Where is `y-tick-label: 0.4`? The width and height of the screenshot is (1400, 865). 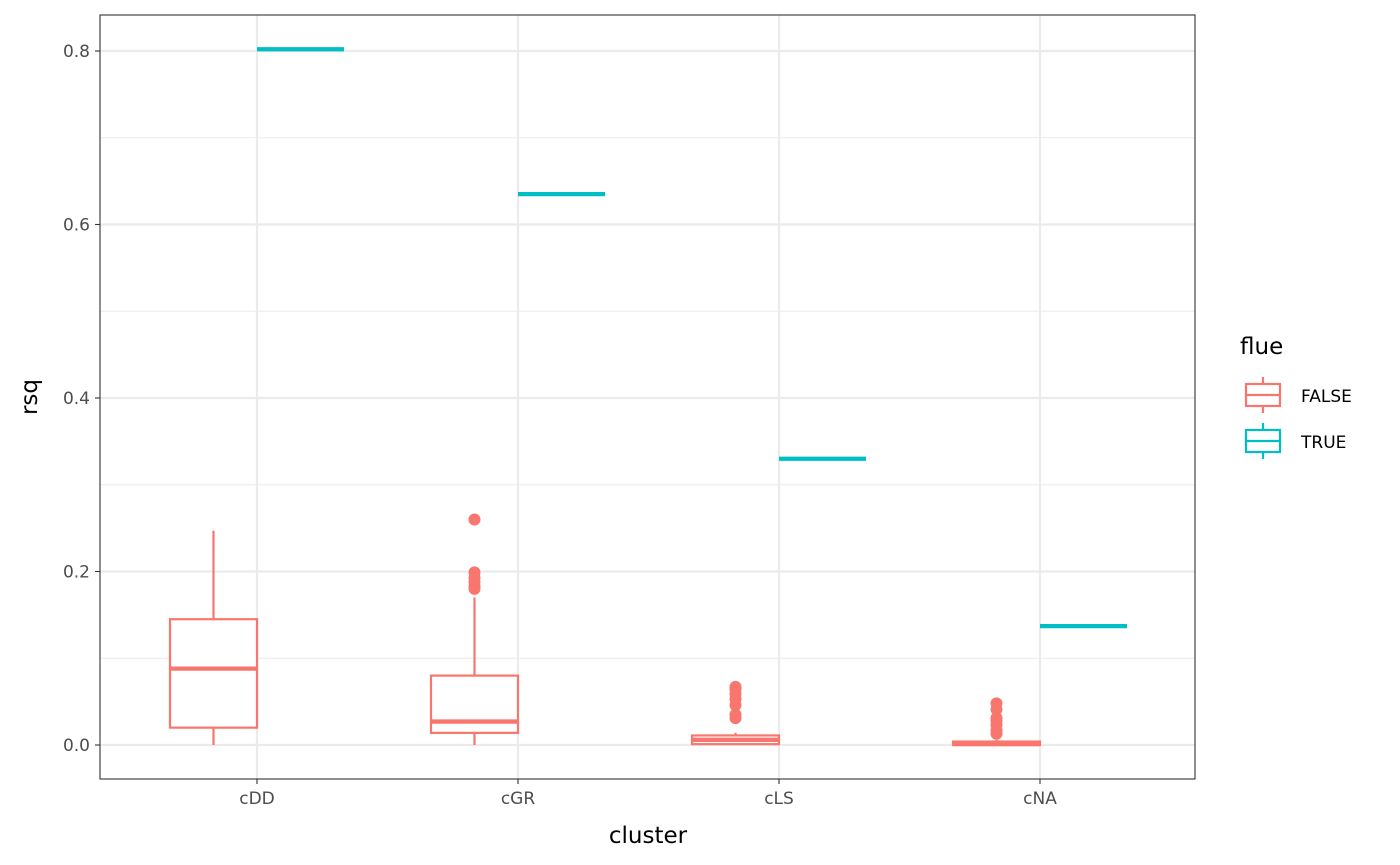
y-tick-label: 0.4 is located at coordinates (76, 399).